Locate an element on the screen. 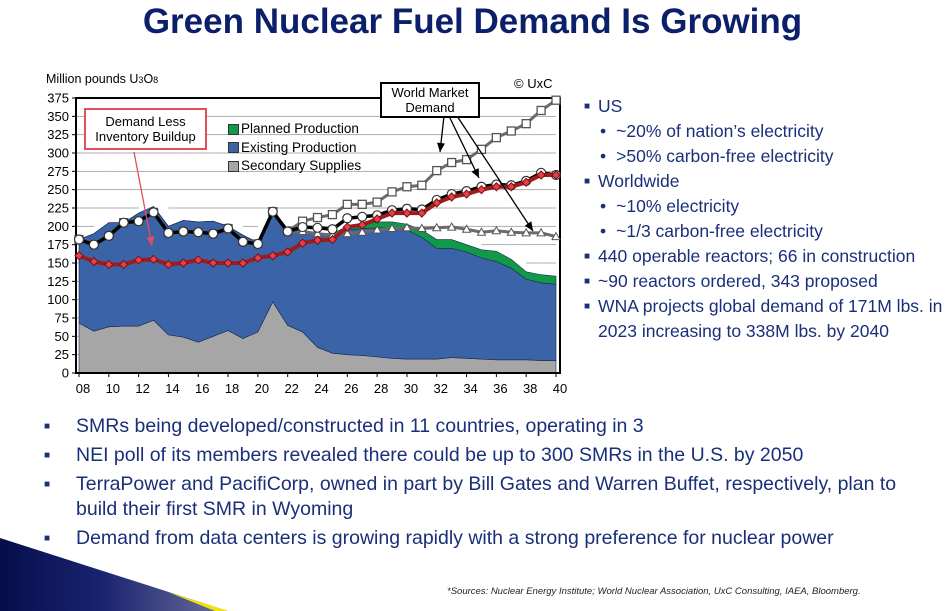 The width and height of the screenshot is (945, 611). bullet-text: ~10% electricity is located at coordinates (678, 206).